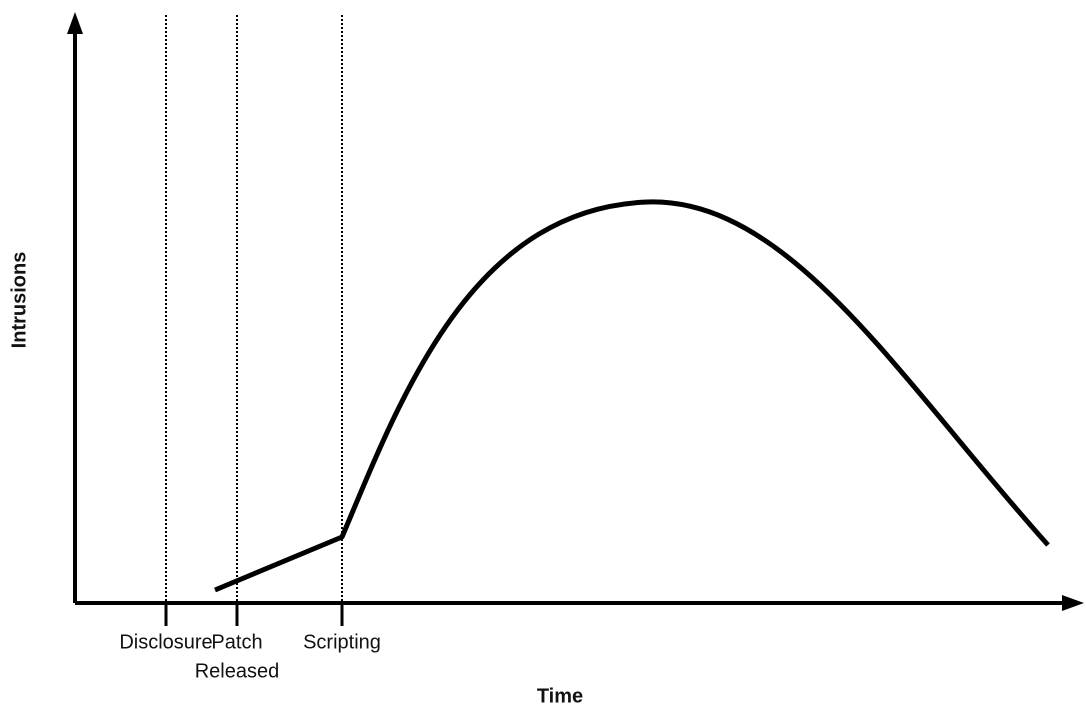  What do you see at coordinates (1073, 603) in the screenshot?
I see `x-axis-arrow` at bounding box center [1073, 603].